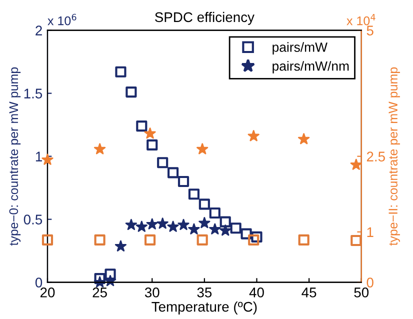 Image resolution: width=413 pixels, height=319 pixels. What do you see at coordinates (309, 293) in the screenshot?
I see `x-tick-label: 45` at bounding box center [309, 293].